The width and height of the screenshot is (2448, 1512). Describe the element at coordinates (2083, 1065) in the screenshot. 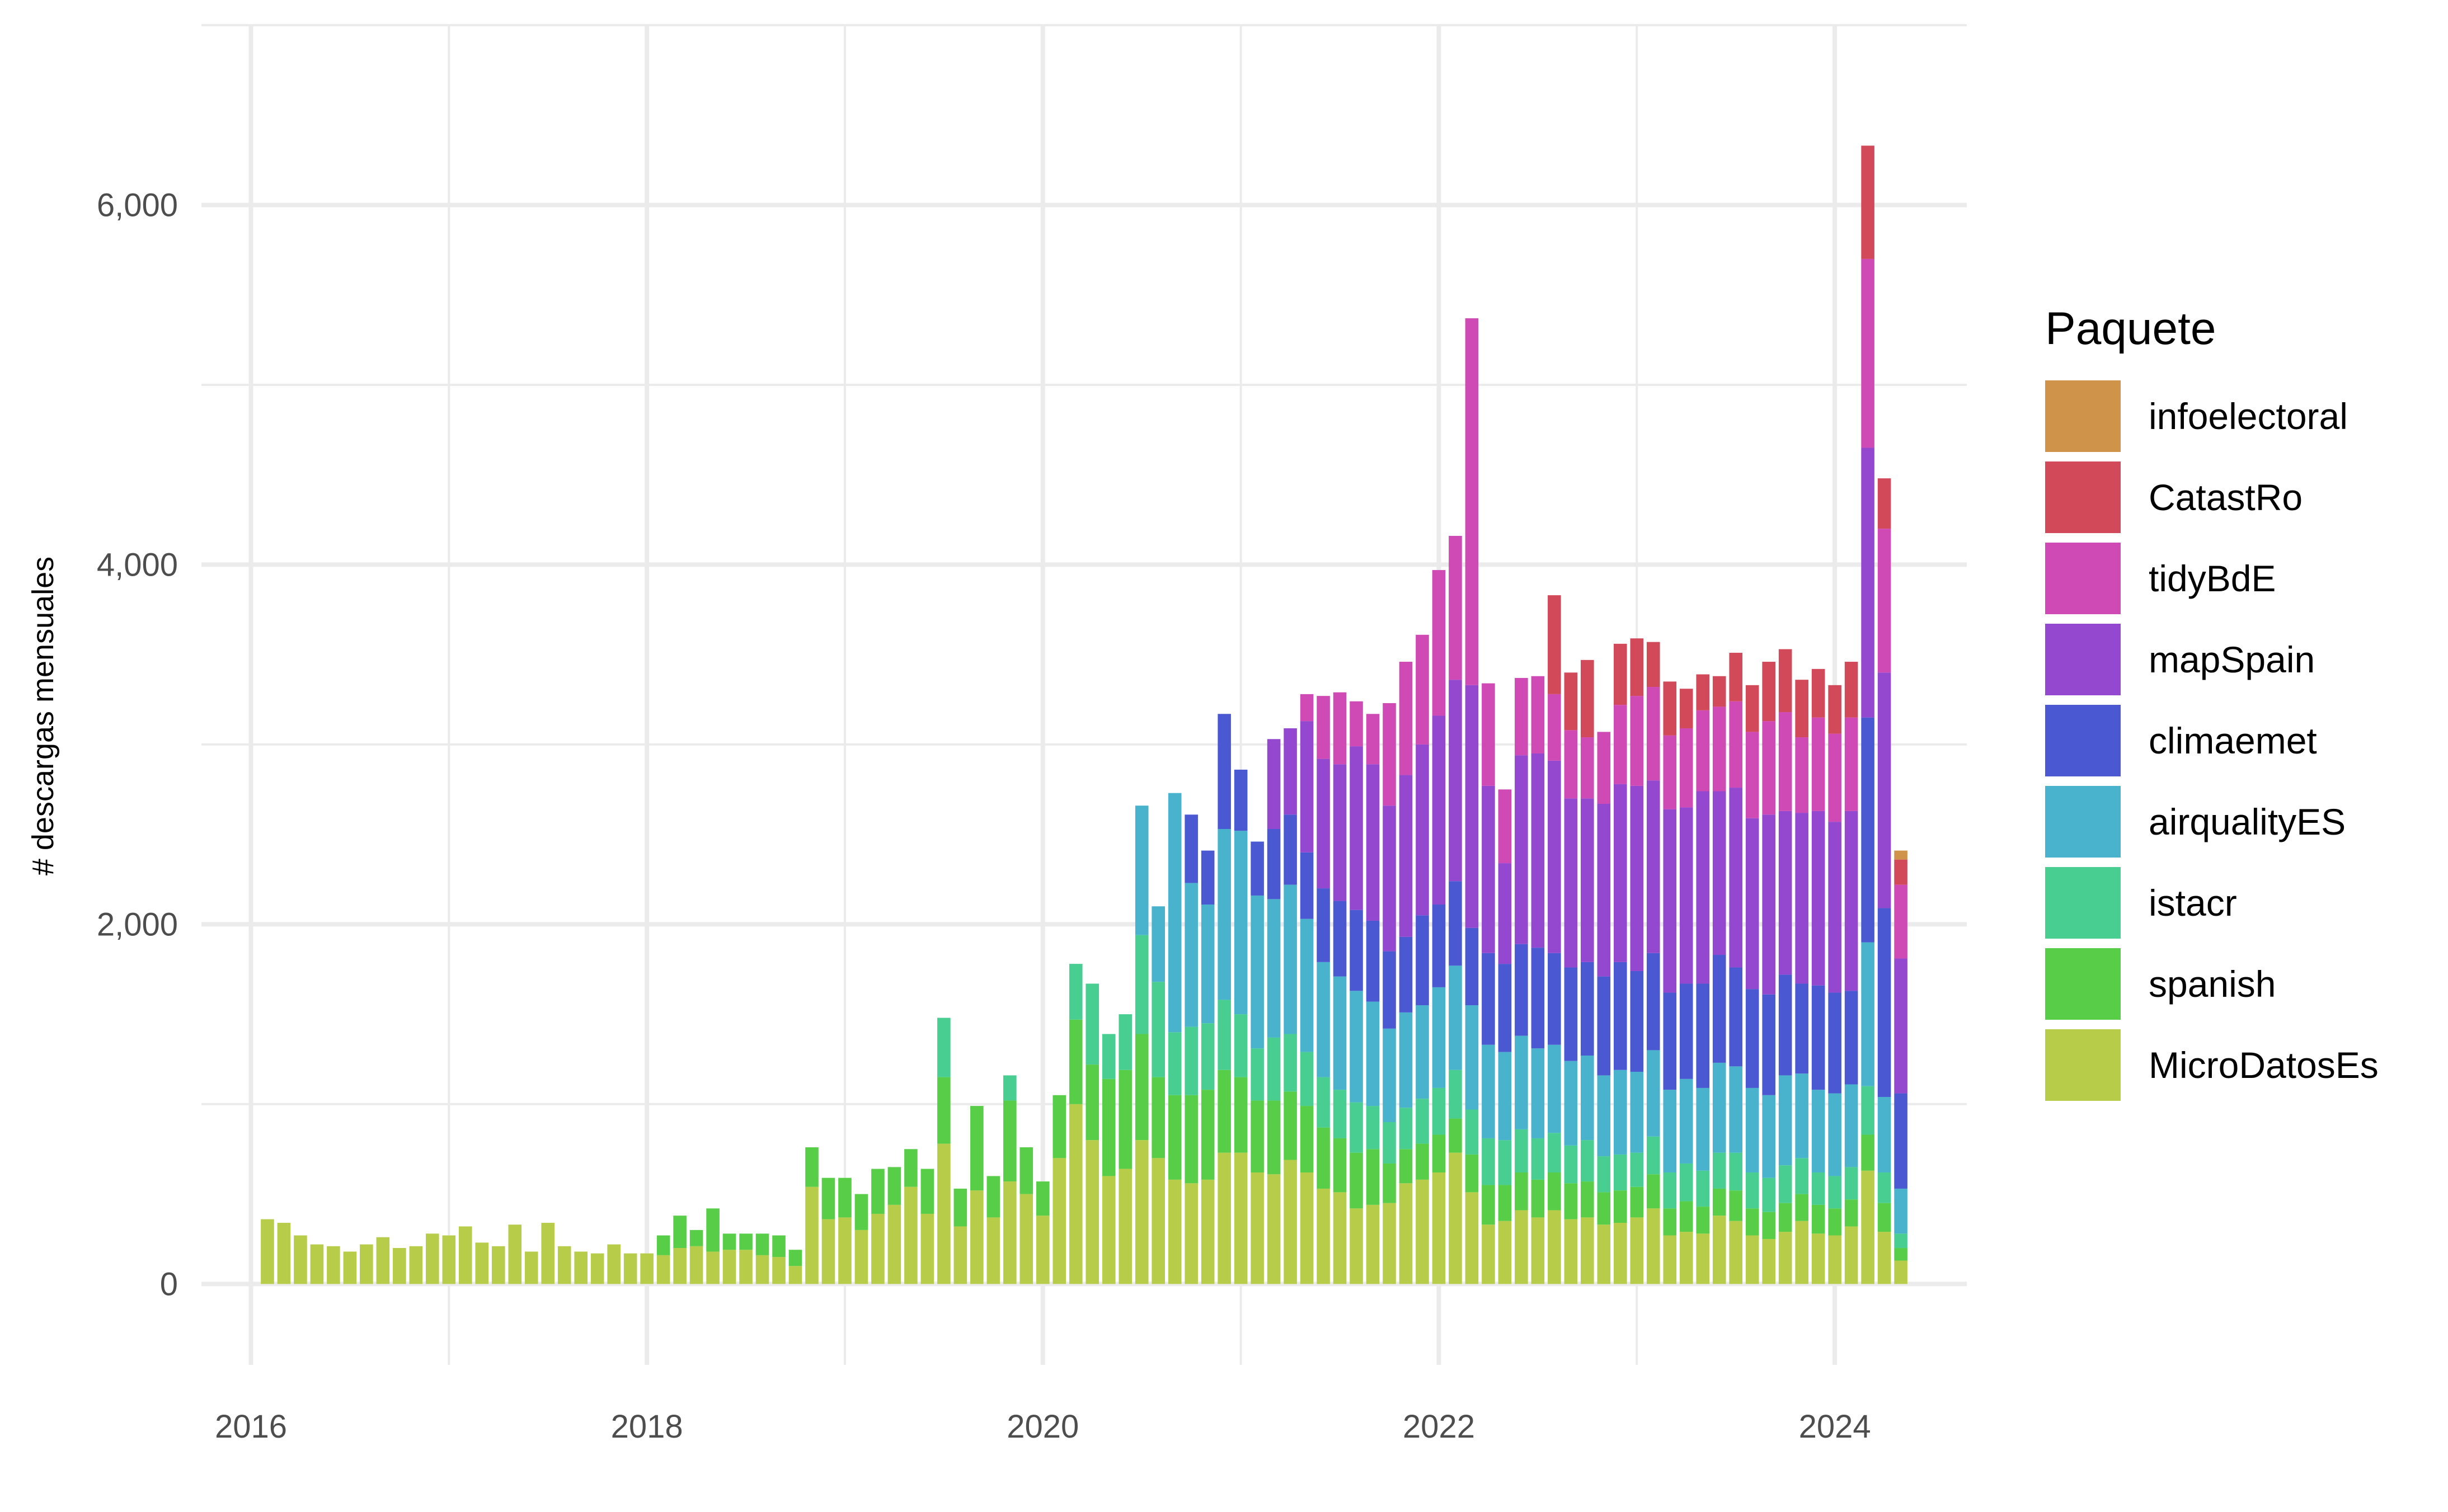

I see `legend-swatch-microdatoses` at that location.